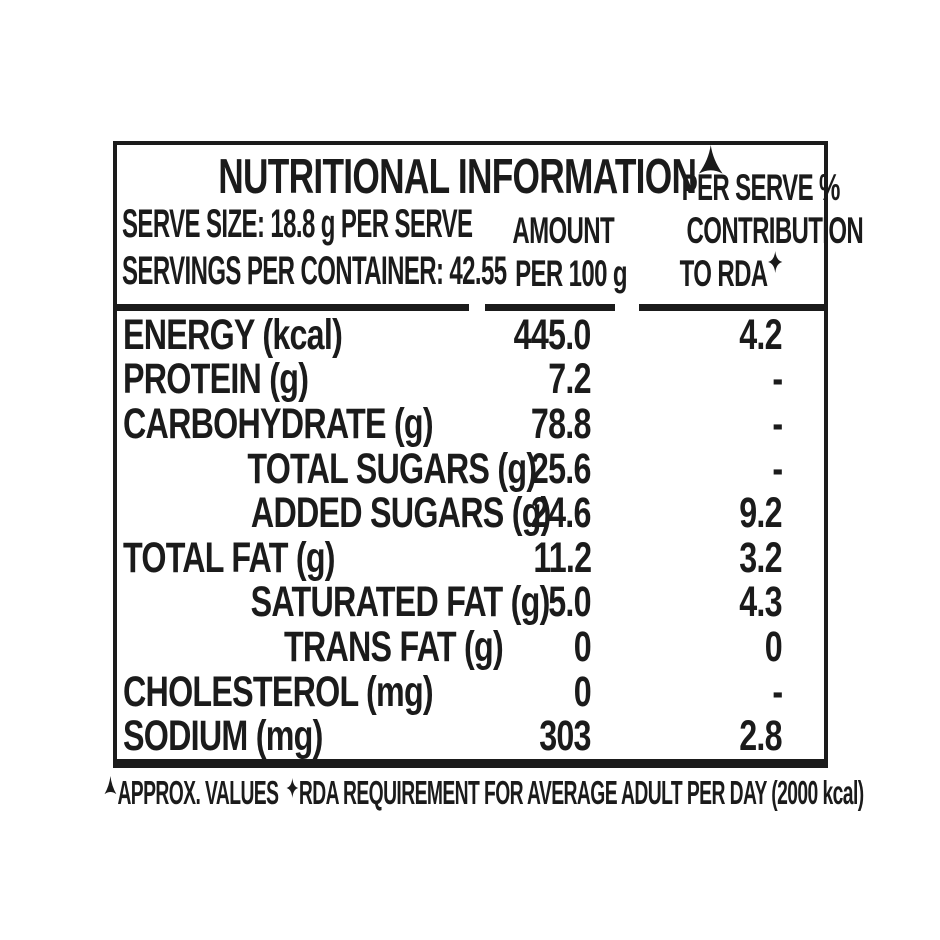 The height and width of the screenshot is (940, 940). What do you see at coordinates (760, 513) in the screenshot?
I see `nutrient-rda-percent: 9.2` at bounding box center [760, 513].